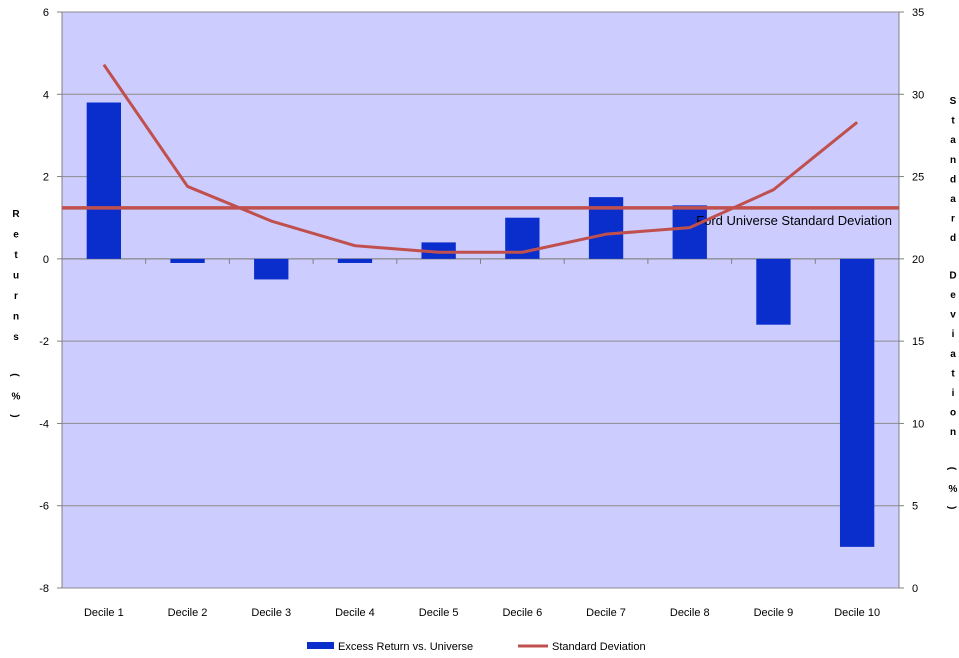 Image resolution: width=959 pixels, height=658 pixels. Describe the element at coordinates (953, 413) in the screenshot. I see `axis-label-letter: o` at that location.